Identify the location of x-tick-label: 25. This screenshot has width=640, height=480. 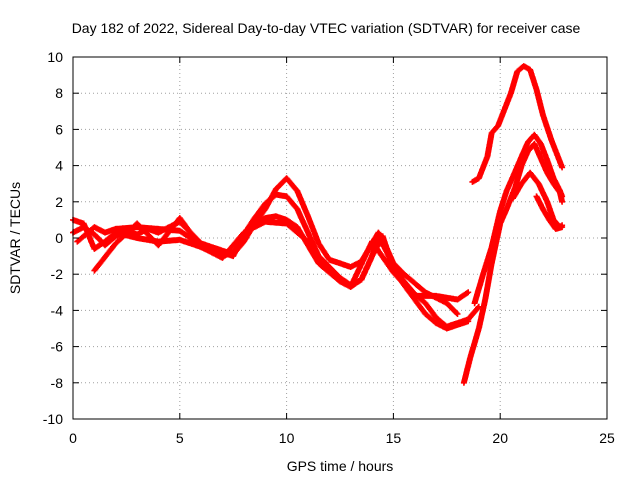
(607, 438).